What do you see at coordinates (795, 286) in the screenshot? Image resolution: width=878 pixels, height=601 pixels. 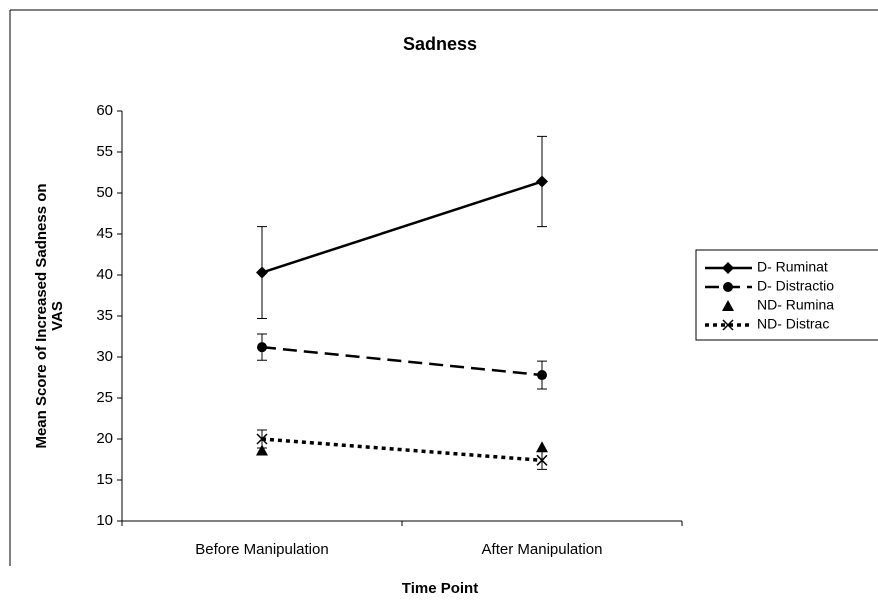 I see `legend-label: D- Distractio` at bounding box center [795, 286].